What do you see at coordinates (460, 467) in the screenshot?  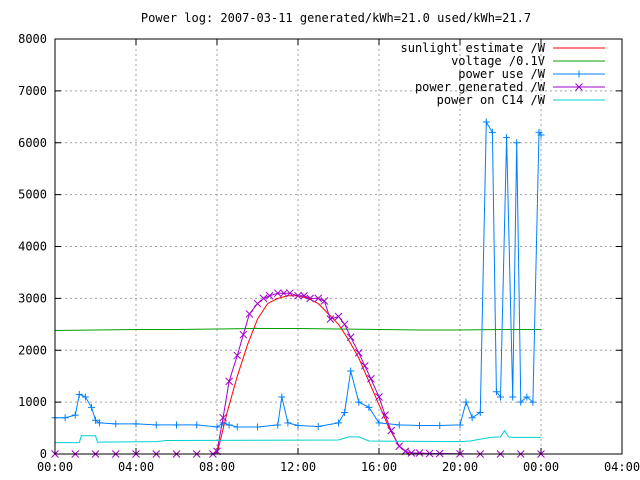 I see `x-tick-label: 20:00` at bounding box center [460, 467].